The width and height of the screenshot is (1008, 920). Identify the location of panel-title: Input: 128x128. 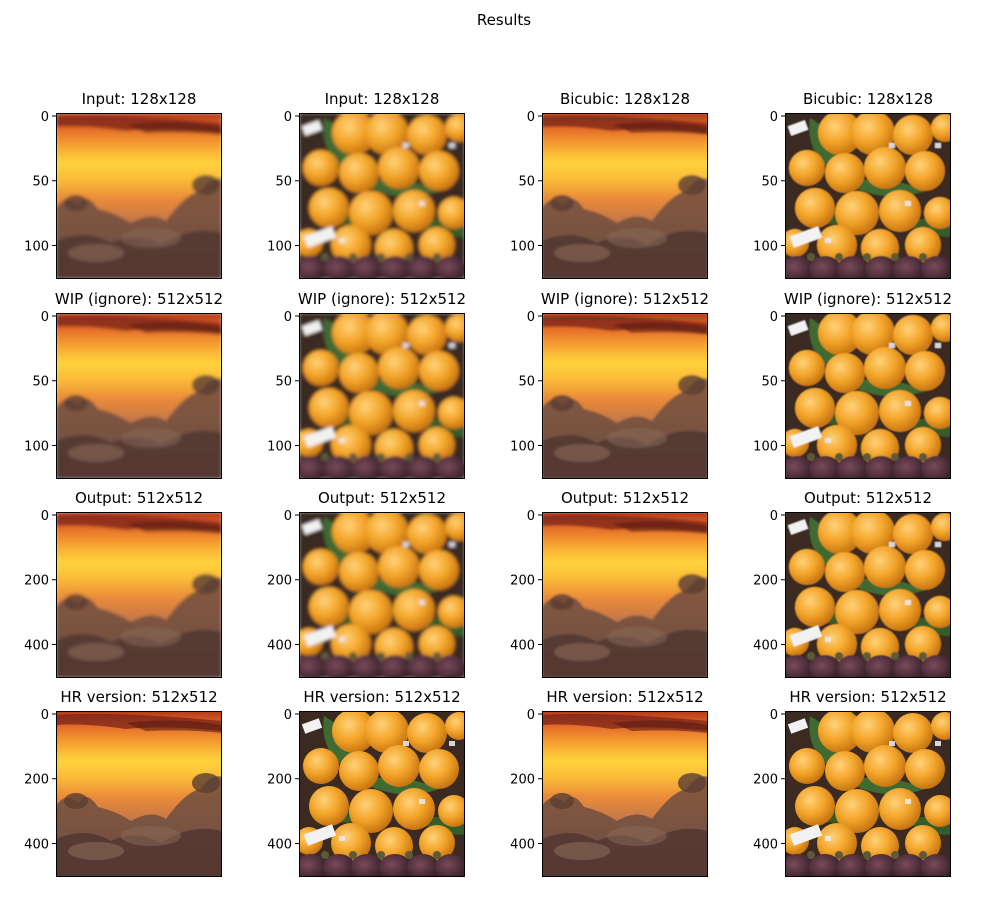
(139, 99).